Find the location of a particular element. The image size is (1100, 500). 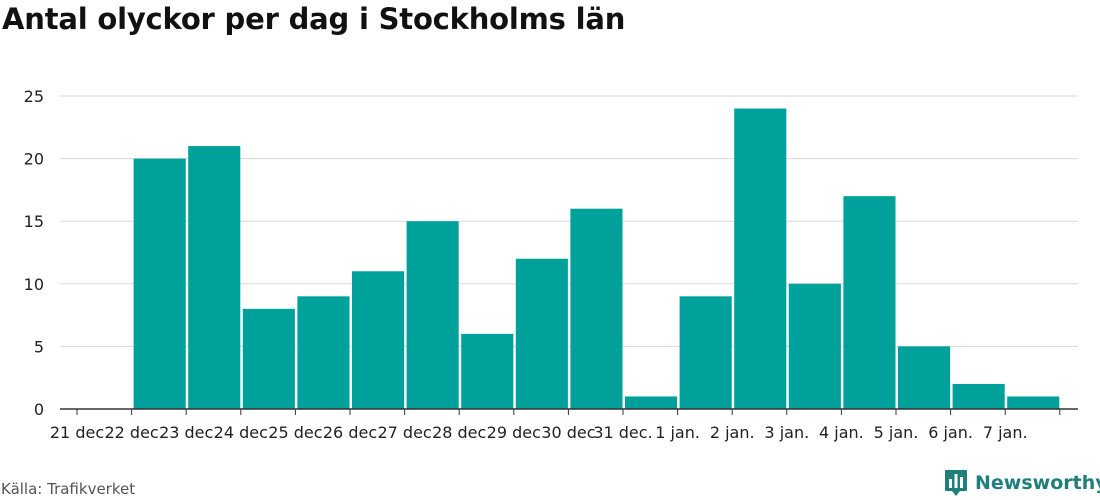

x-tick-label: 24 dec is located at coordinates (241, 432).